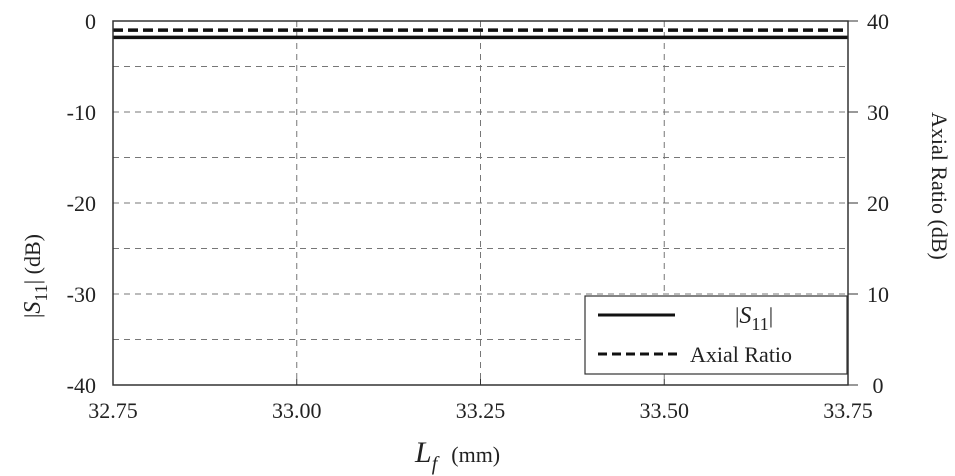 The height and width of the screenshot is (476, 955). I want to click on y-right-tick-label: 20, so click(878, 203).